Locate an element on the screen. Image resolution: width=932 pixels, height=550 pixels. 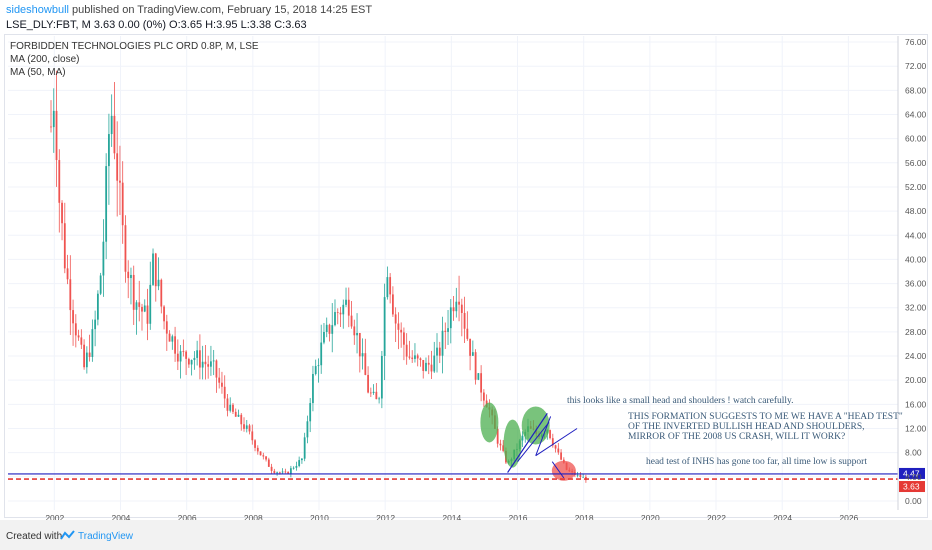
y-tick-label: 32.00 is located at coordinates (916, 308).